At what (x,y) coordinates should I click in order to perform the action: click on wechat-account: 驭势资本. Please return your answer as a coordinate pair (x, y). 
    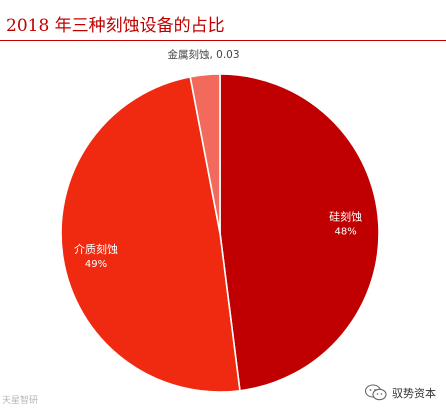
    Looking at the image, I should click on (400, 392).